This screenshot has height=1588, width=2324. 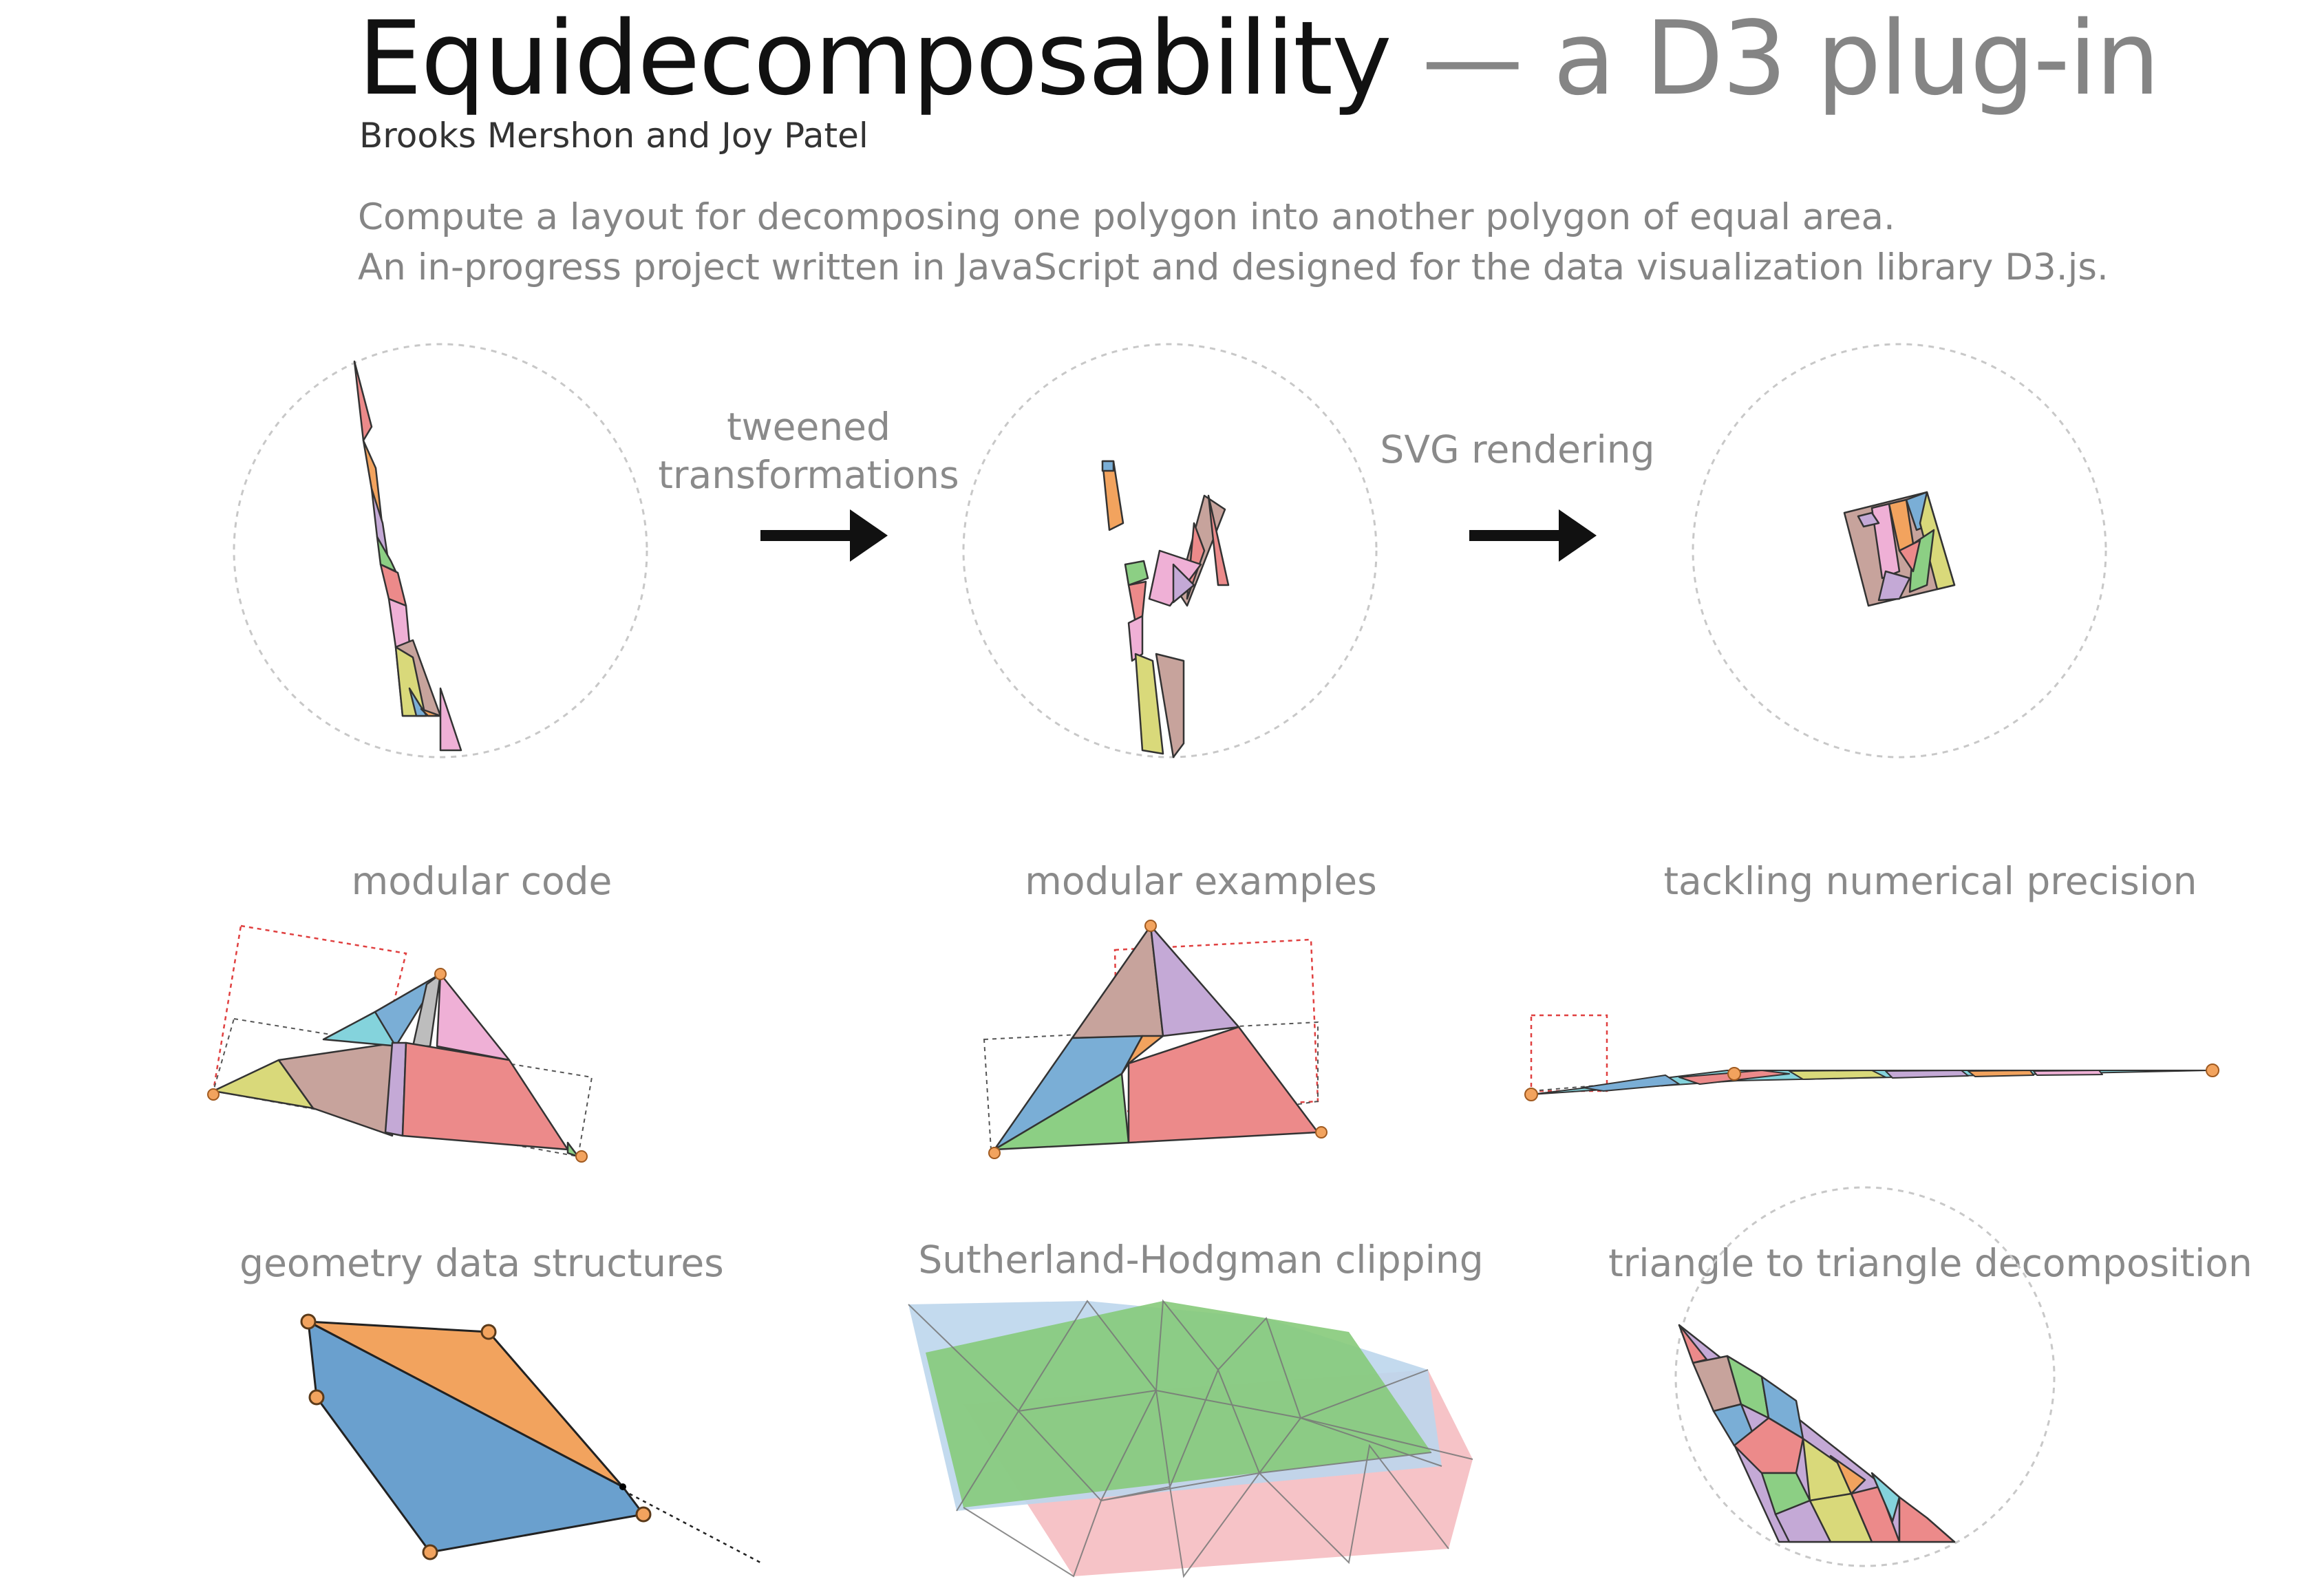 I want to click on modular-examples-figure, so click(x=1155, y=1039).